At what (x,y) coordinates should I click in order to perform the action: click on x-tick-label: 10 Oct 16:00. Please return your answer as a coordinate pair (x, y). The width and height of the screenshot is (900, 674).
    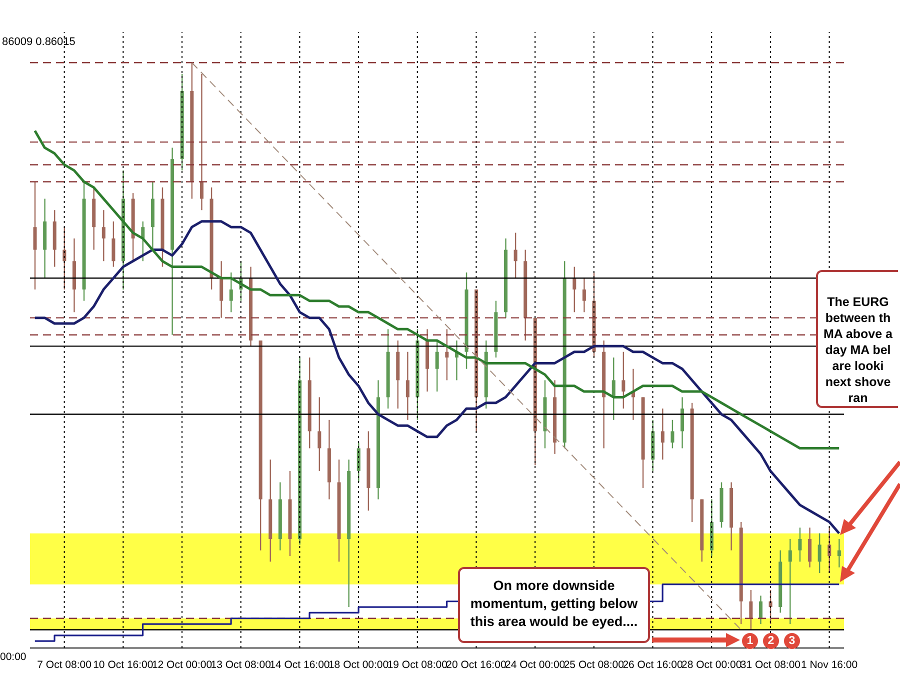
    Looking at the image, I should click on (123, 665).